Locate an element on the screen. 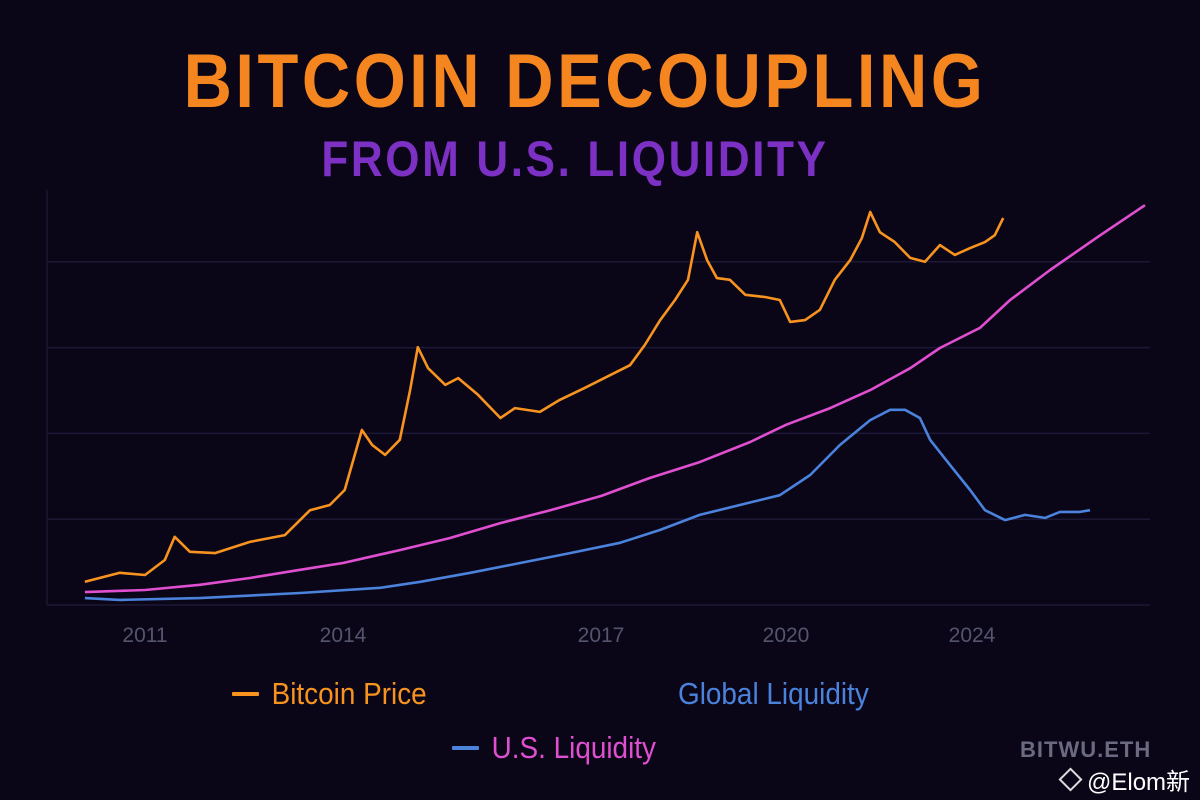 The width and height of the screenshot is (1200, 800). watermark-handle: @Elom新 is located at coordinates (1124, 779).